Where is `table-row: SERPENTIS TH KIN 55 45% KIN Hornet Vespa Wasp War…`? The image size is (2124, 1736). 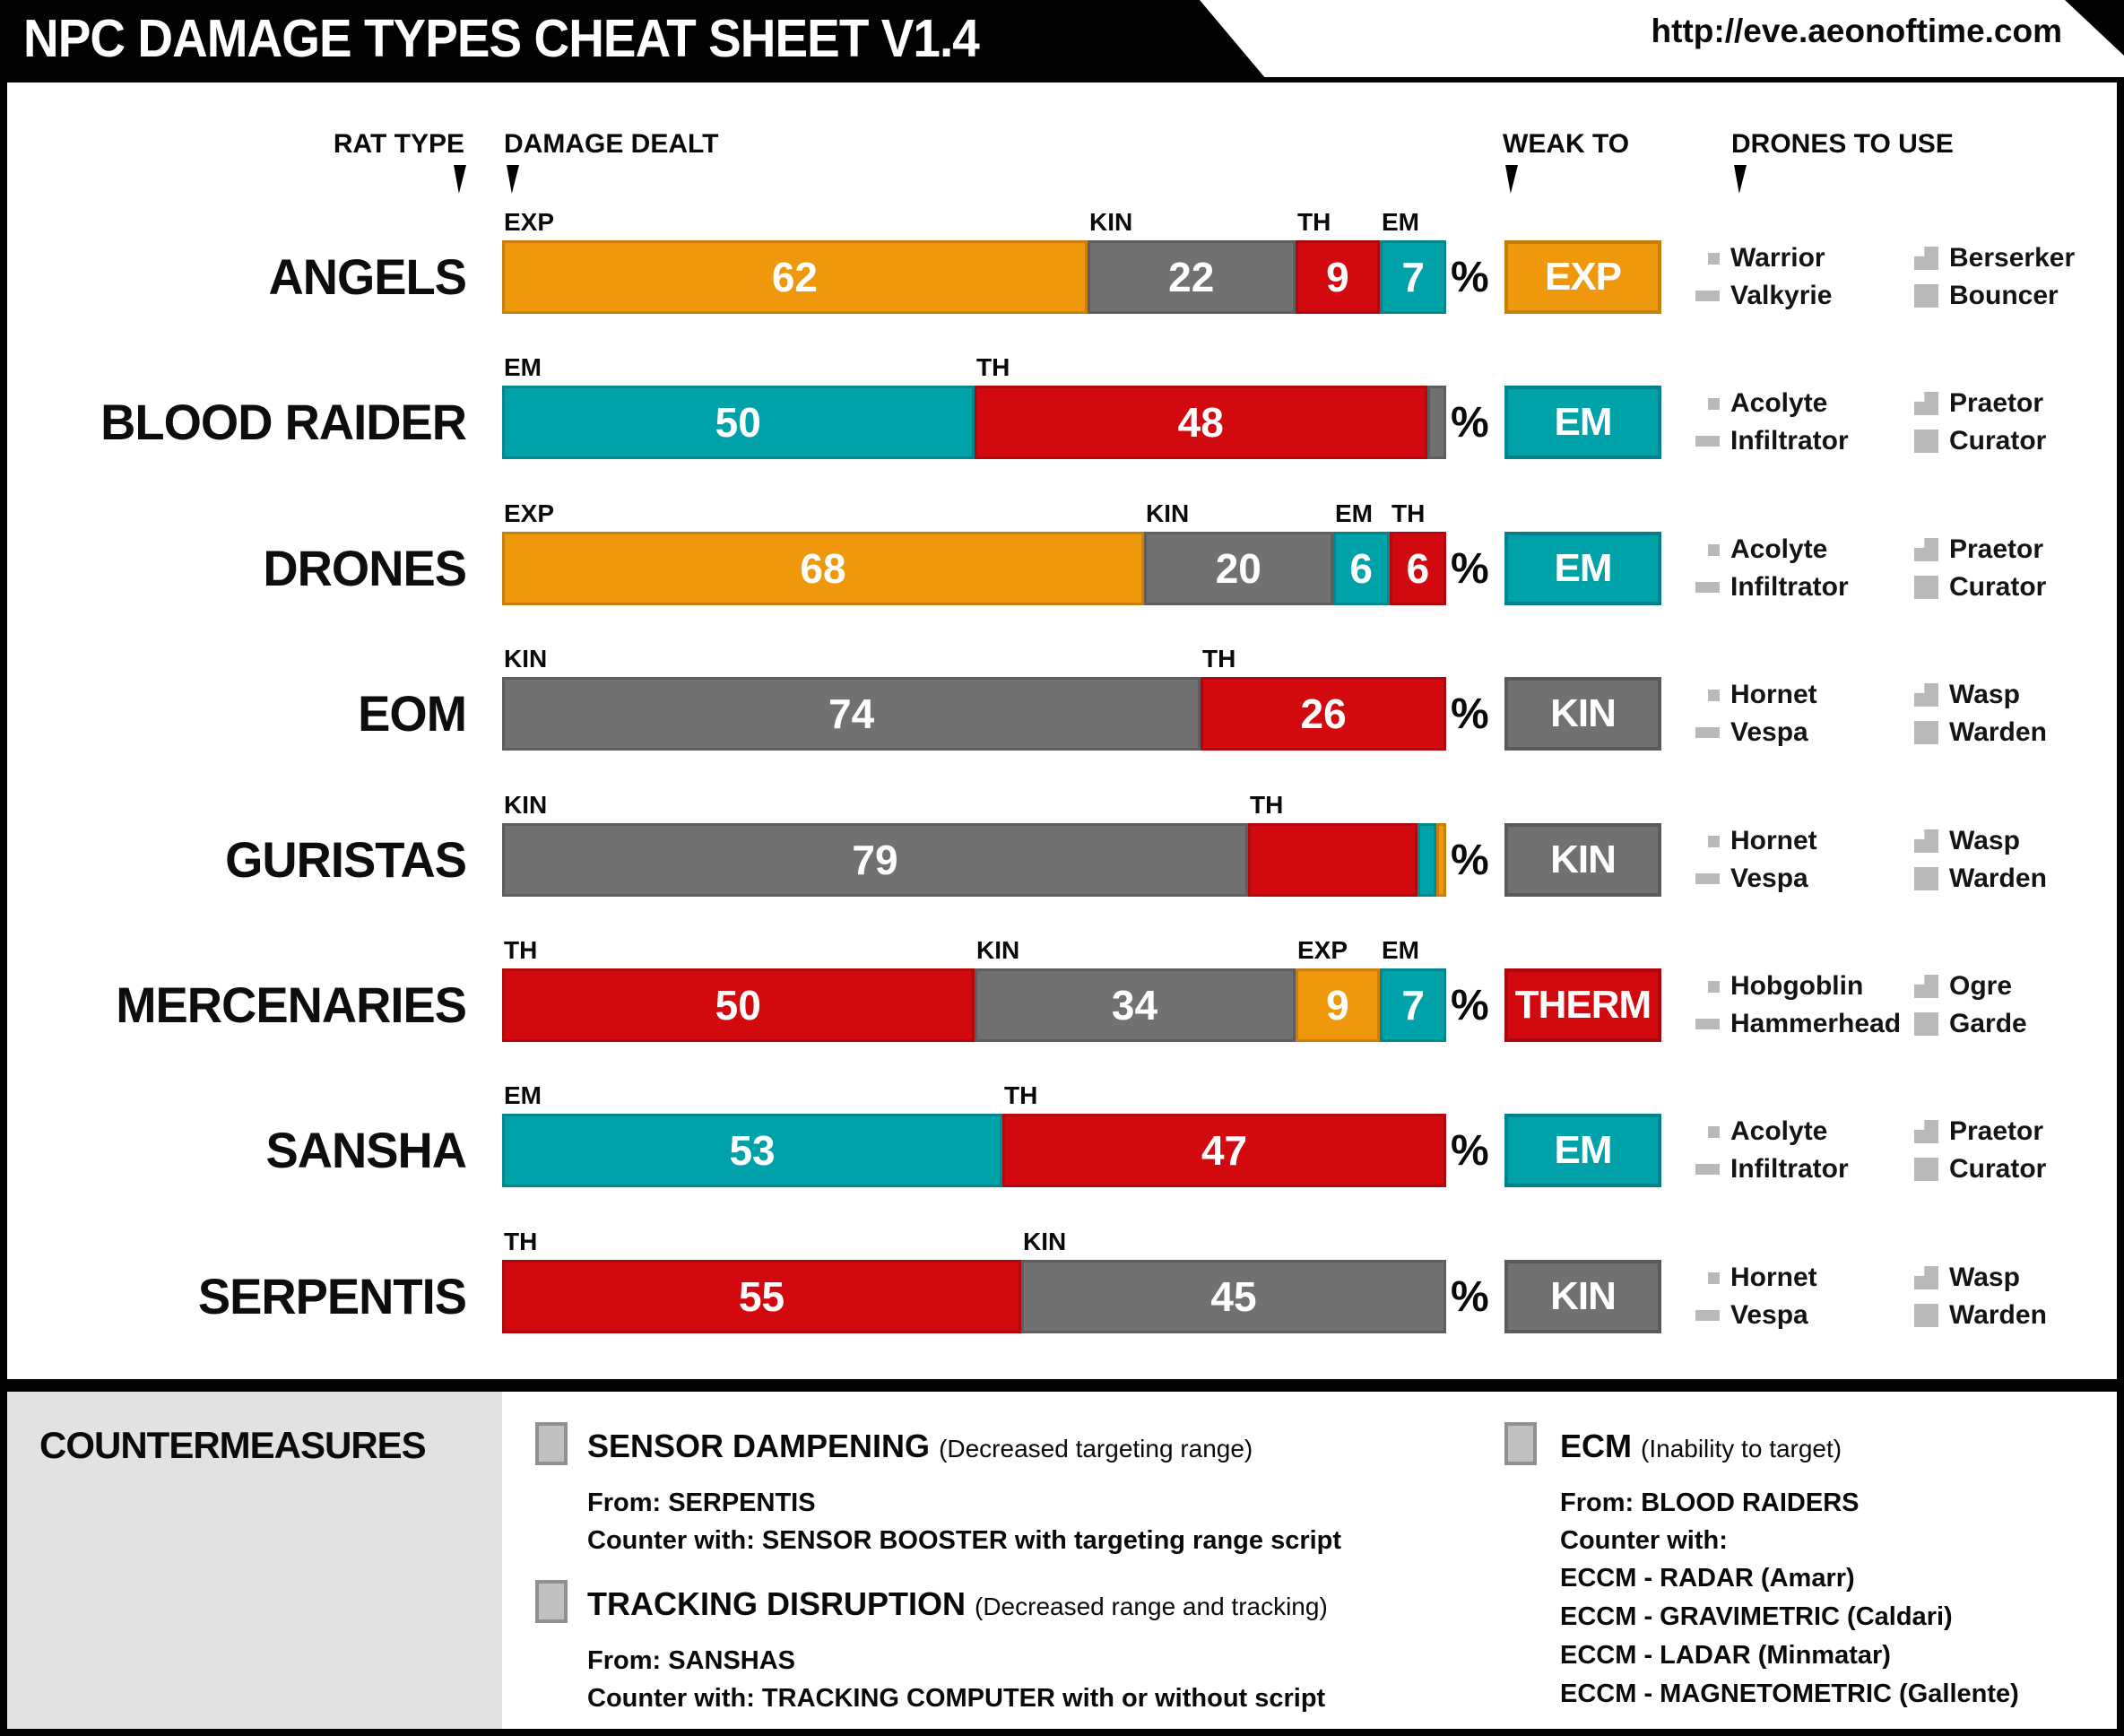
table-row: SERPENTIS TH KIN 55 45% KIN Hornet Vespa Wasp War… is located at coordinates (1062, 1281).